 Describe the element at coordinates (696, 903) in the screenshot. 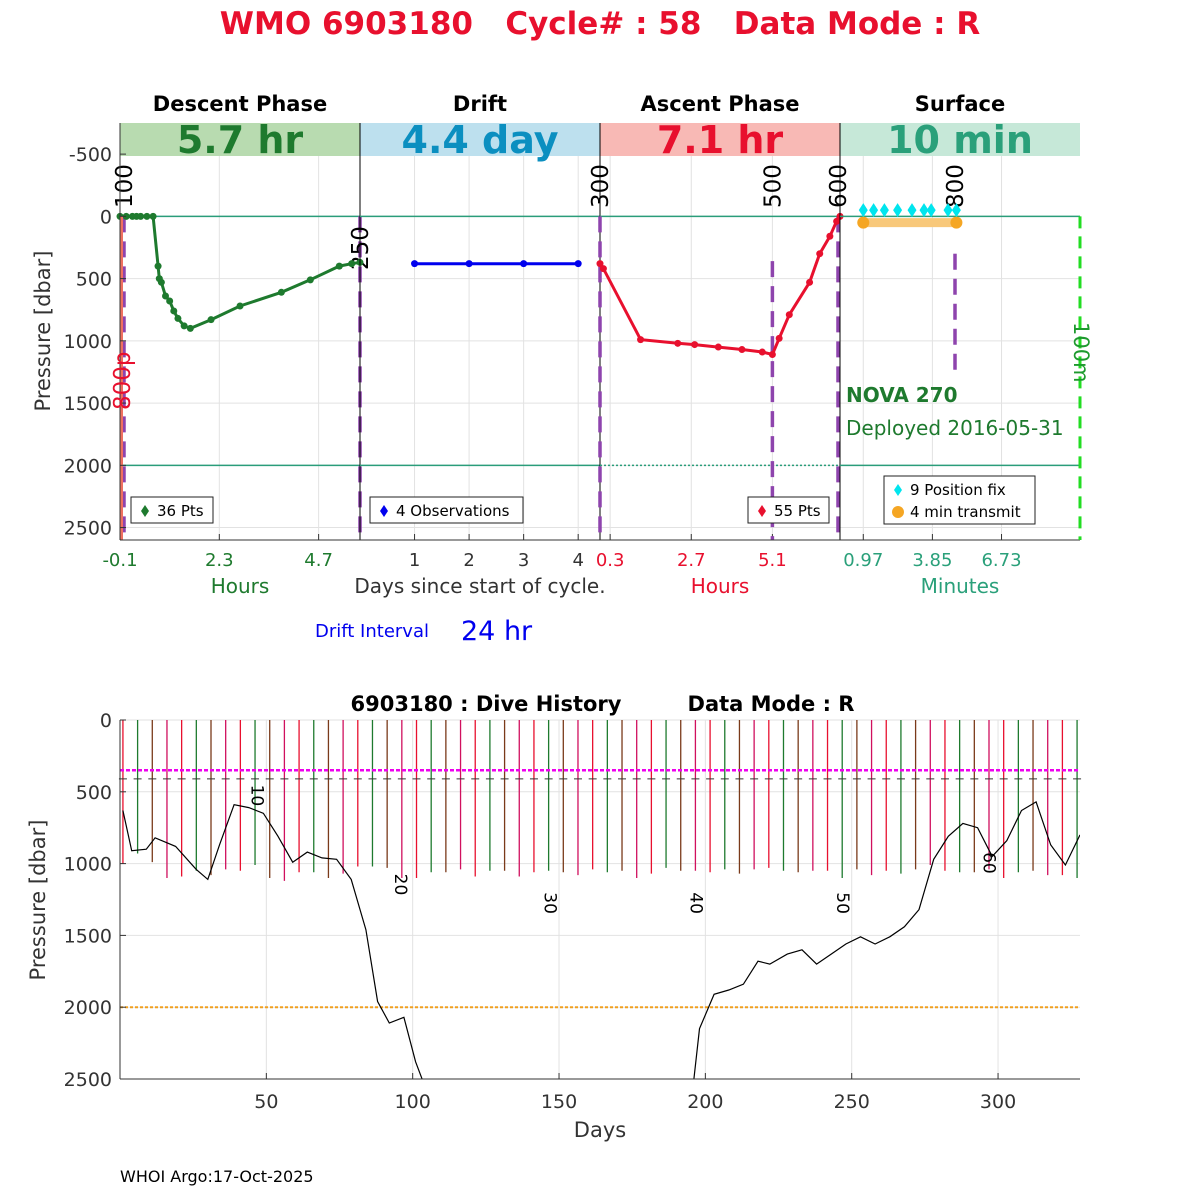

I see `cycle-number-label: 40` at that location.